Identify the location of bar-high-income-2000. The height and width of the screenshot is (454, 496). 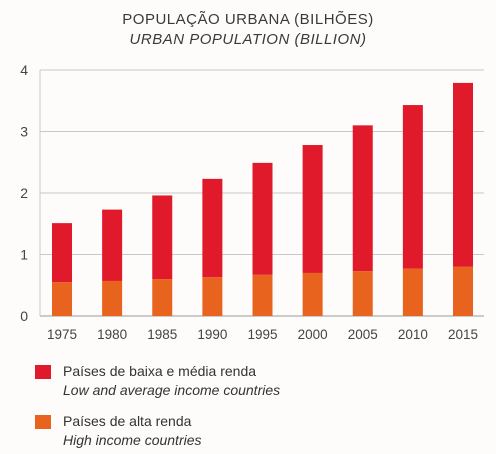
(312, 294).